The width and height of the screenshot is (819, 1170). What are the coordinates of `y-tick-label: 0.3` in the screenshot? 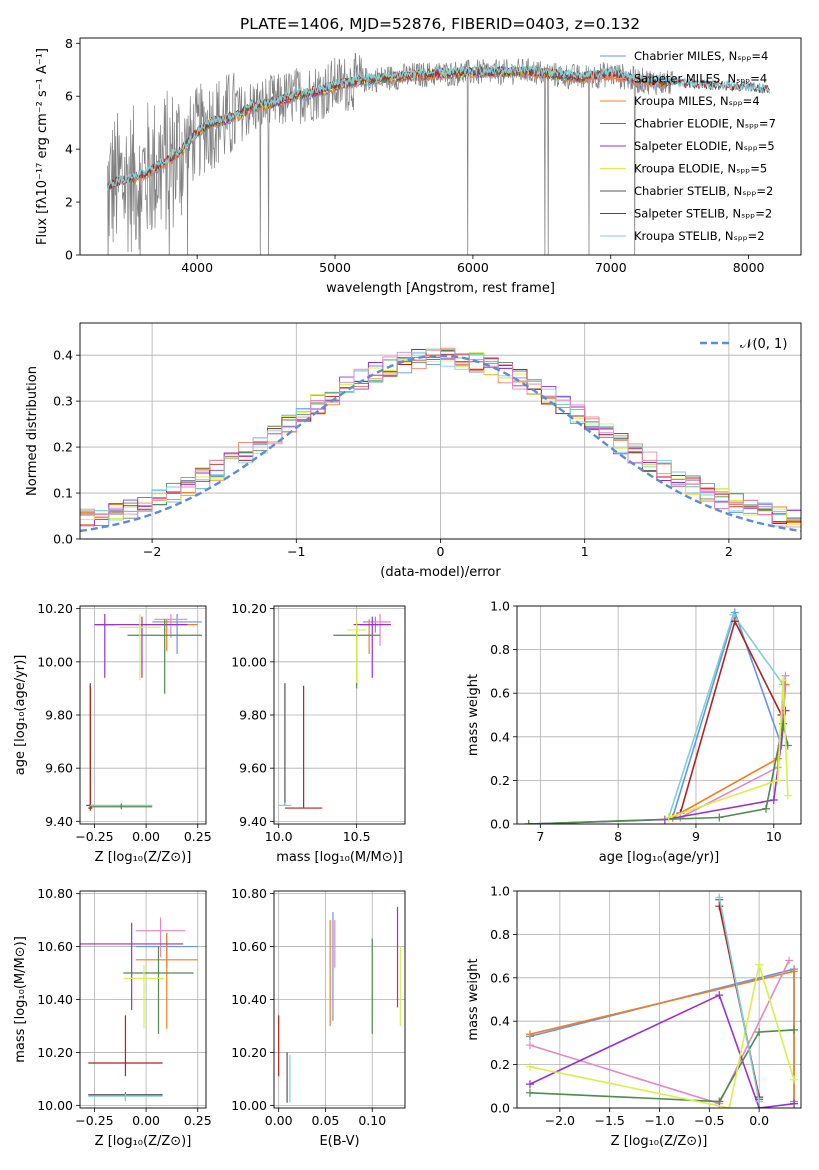 It's located at (63, 401).